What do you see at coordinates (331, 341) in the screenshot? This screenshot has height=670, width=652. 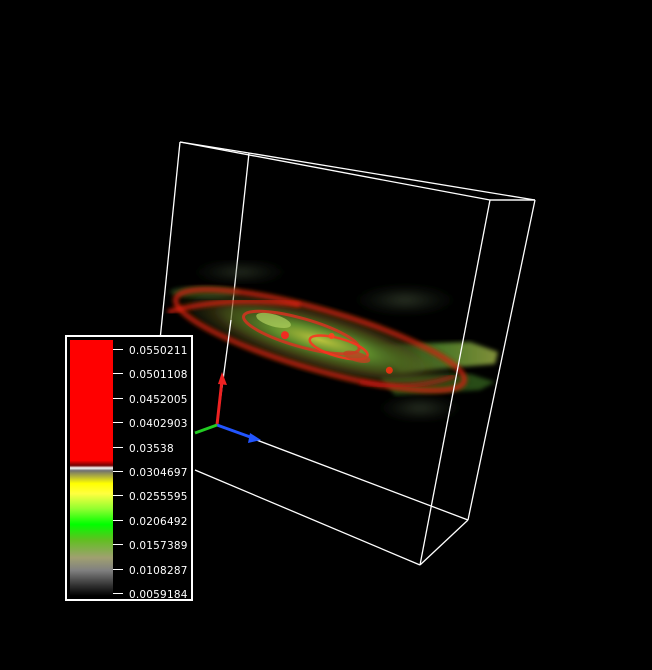 I see `volume-field` at bounding box center [331, 341].